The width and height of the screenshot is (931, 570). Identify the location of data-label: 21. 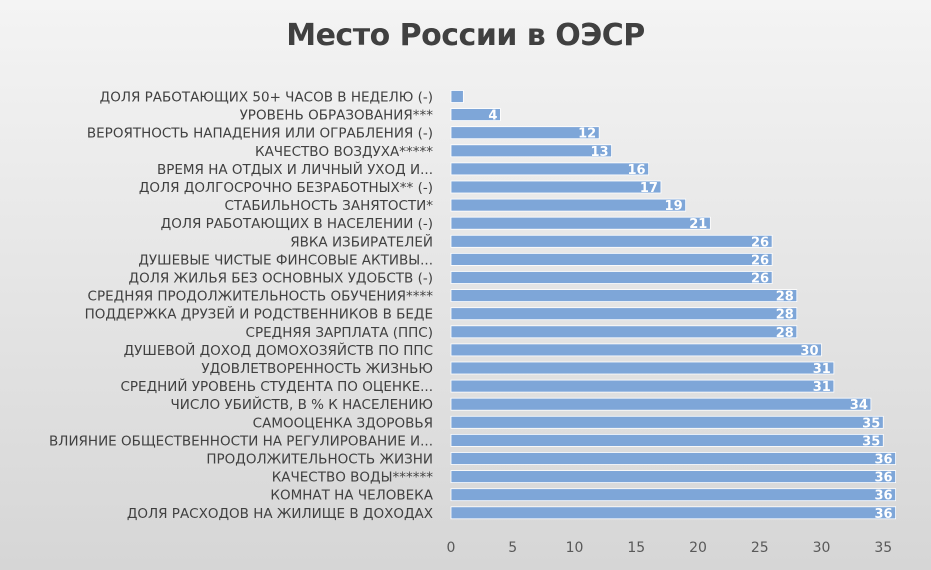
(698, 224).